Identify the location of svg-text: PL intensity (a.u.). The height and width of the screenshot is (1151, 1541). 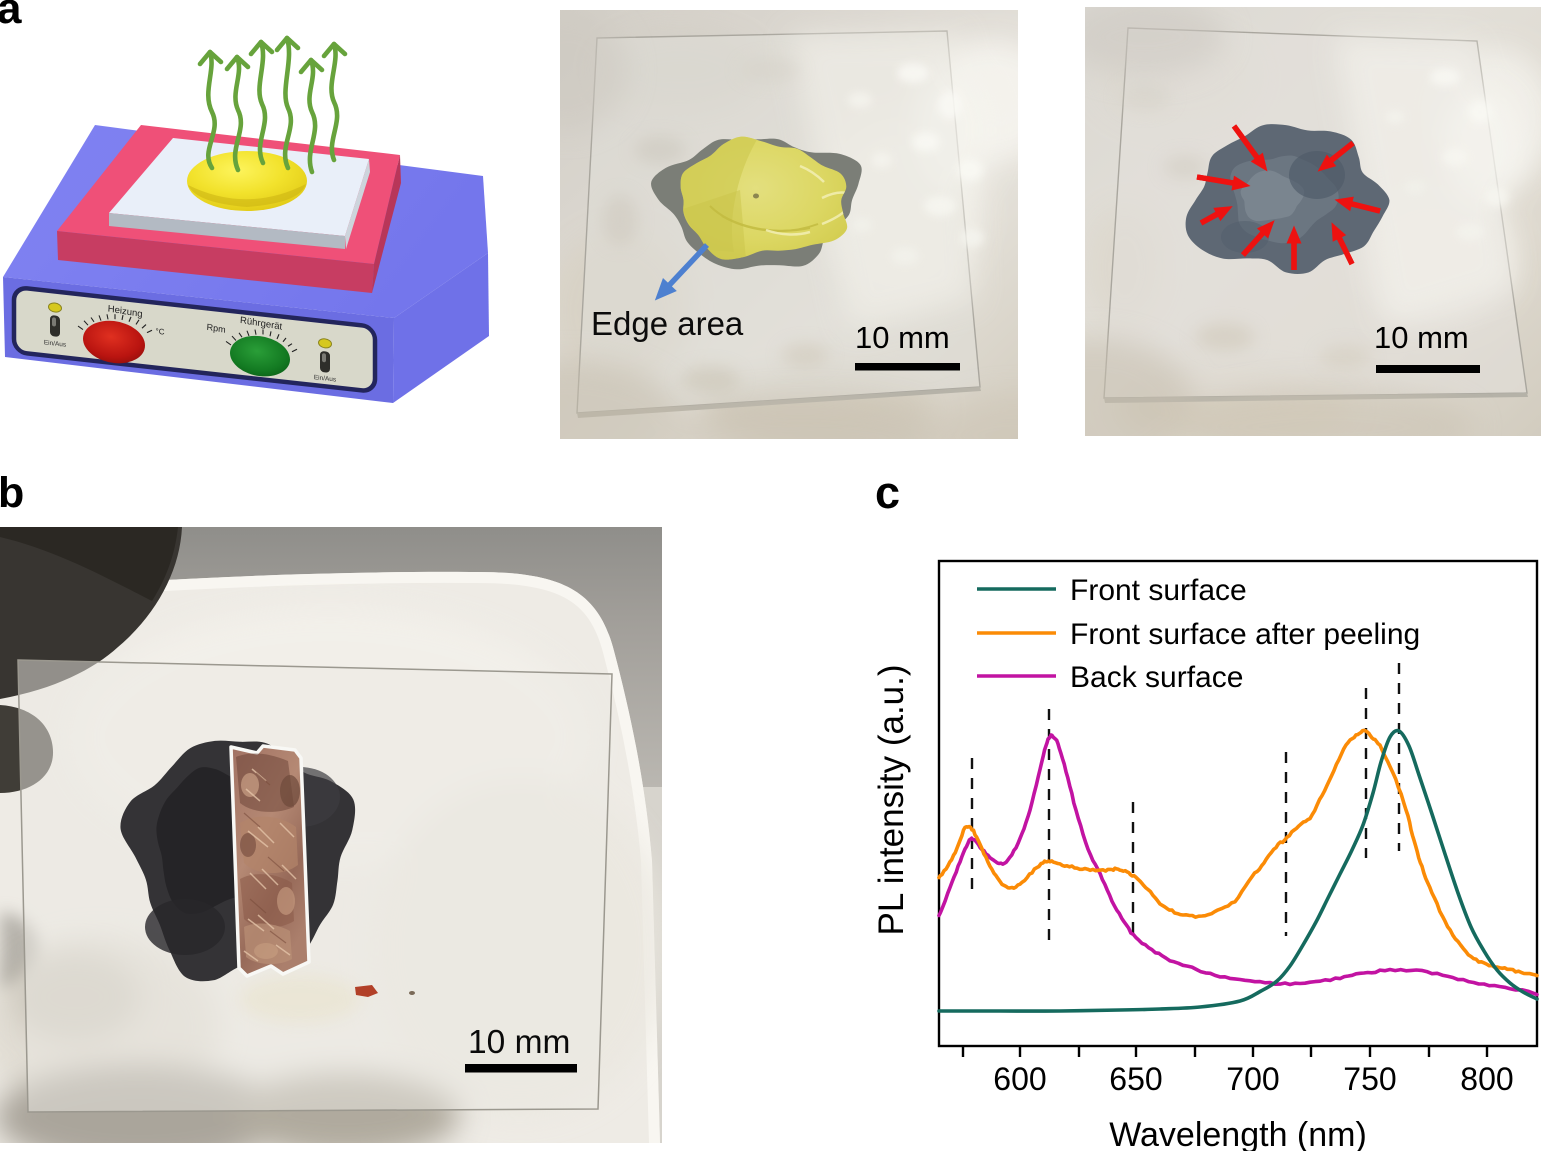
(891, 799).